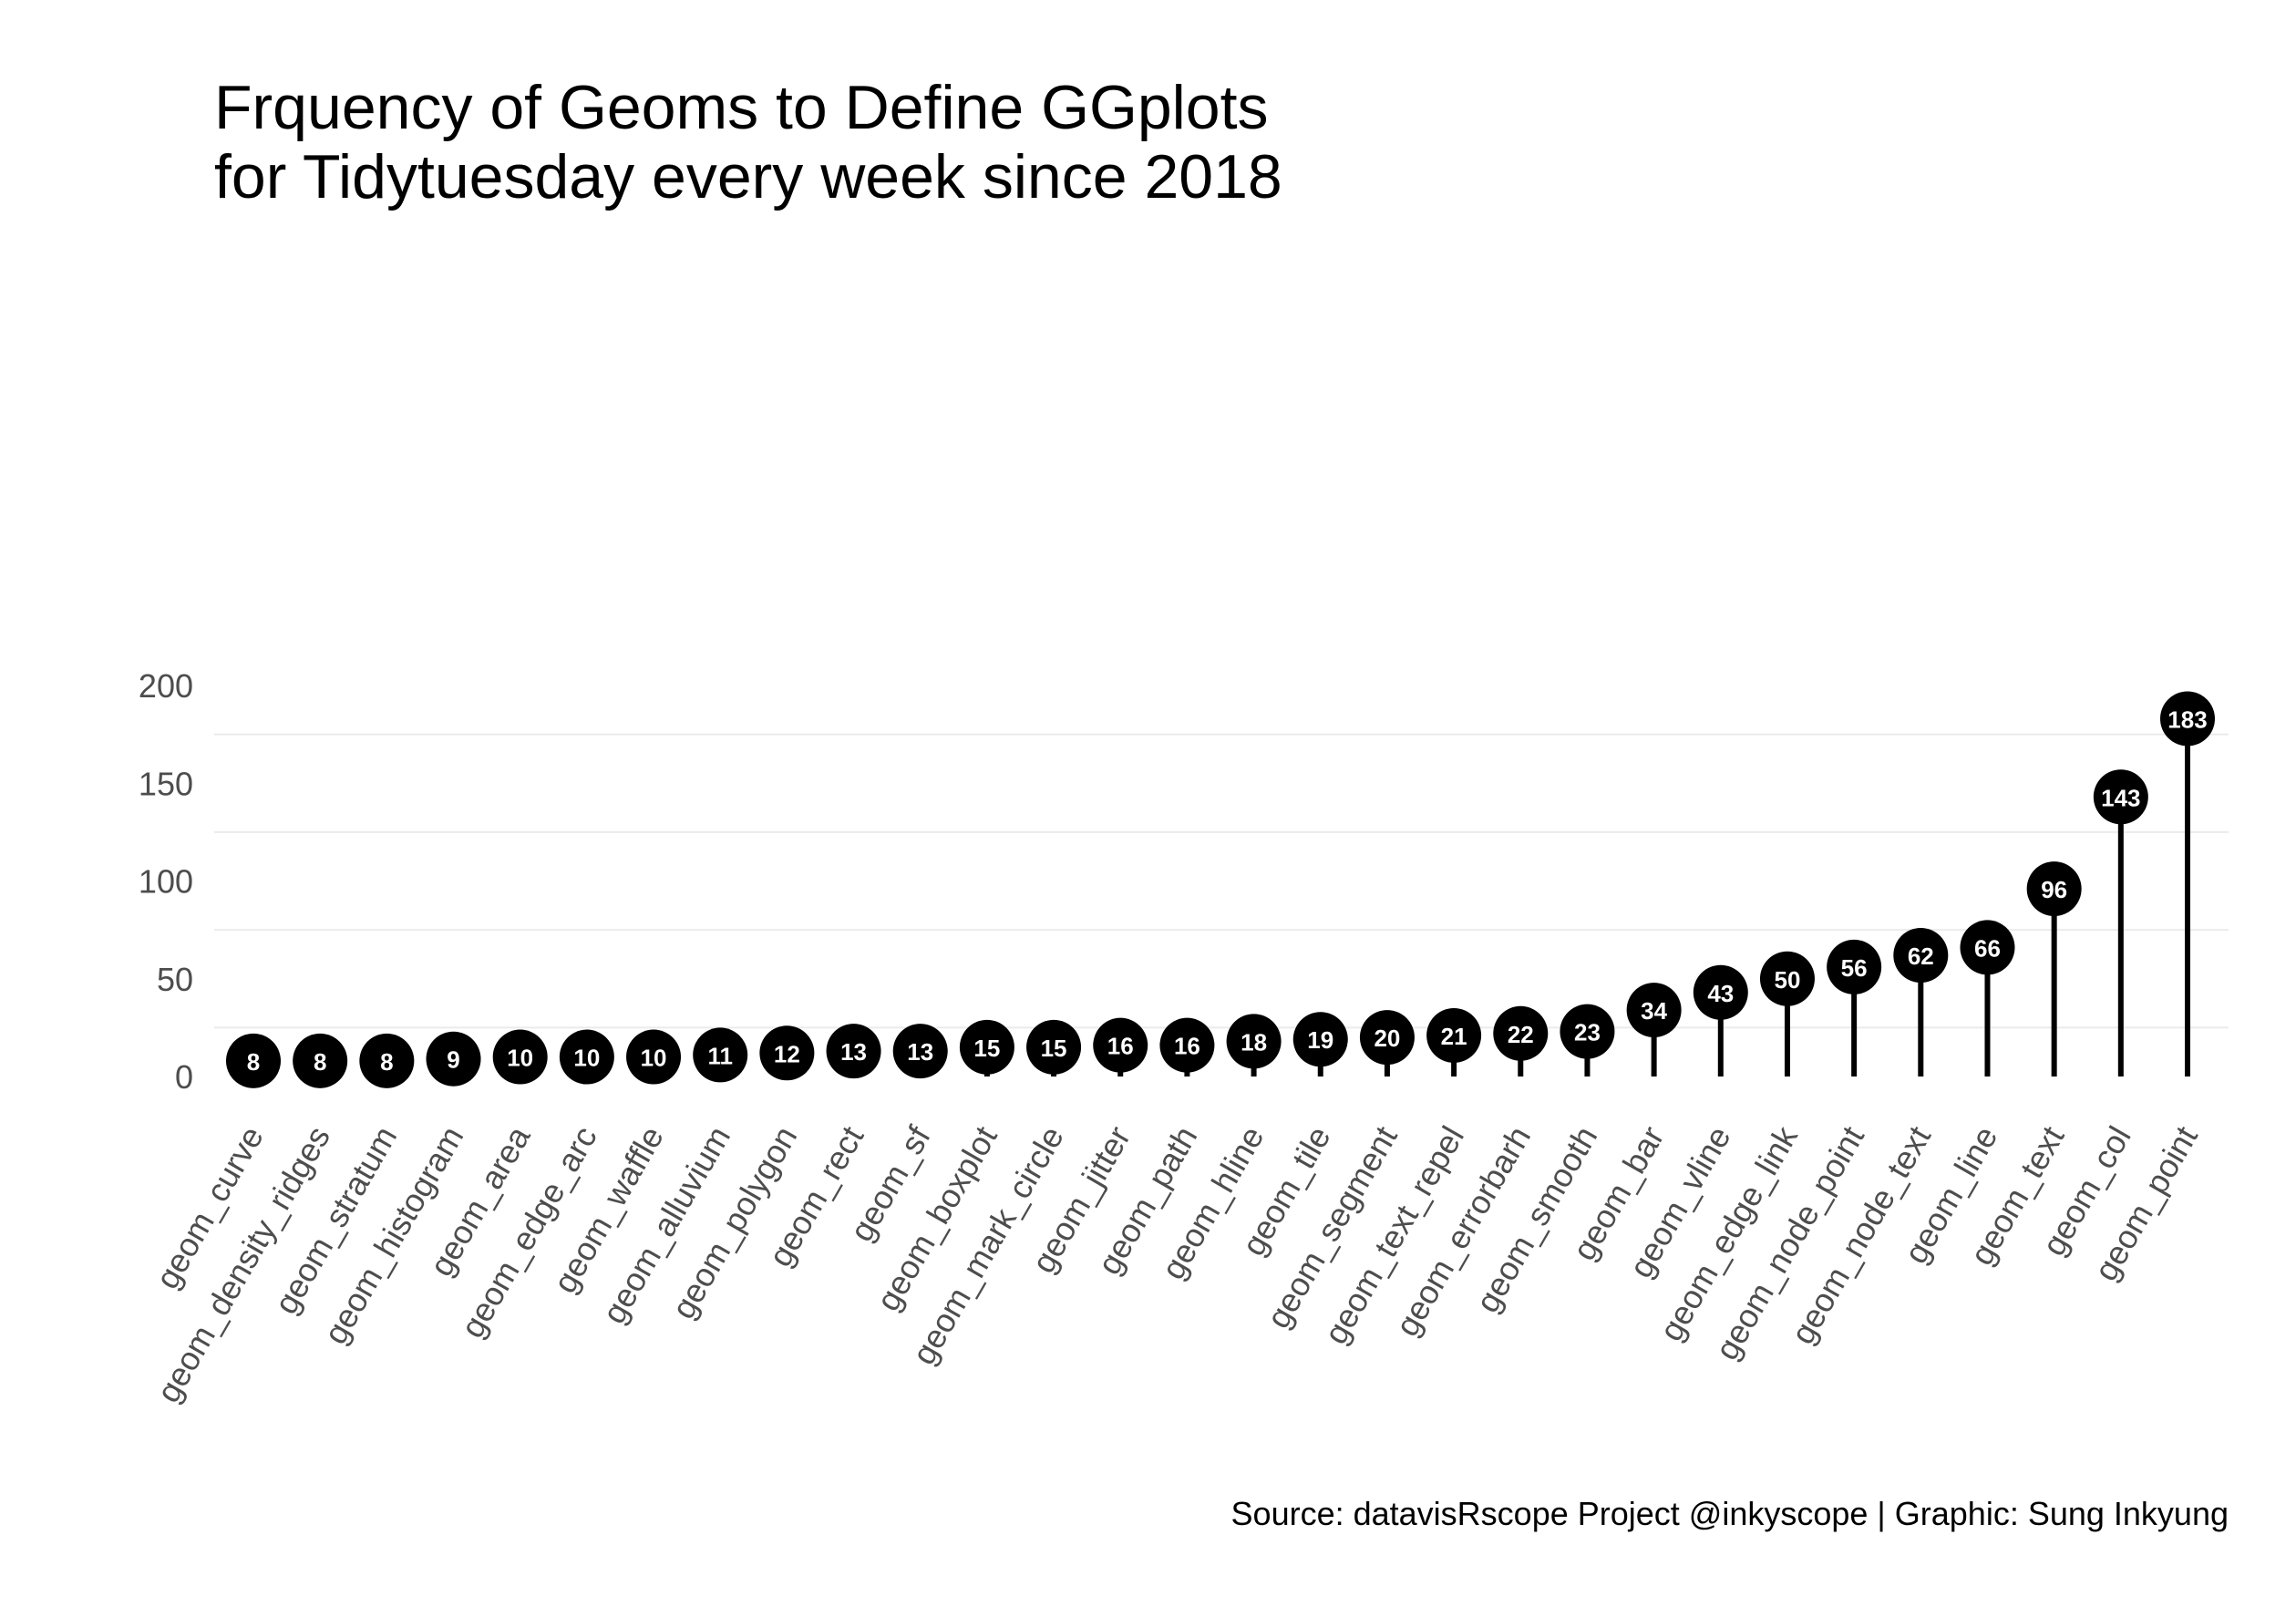 This screenshot has height=1607, width=2296. I want to click on y-tick-label: 50, so click(175, 979).